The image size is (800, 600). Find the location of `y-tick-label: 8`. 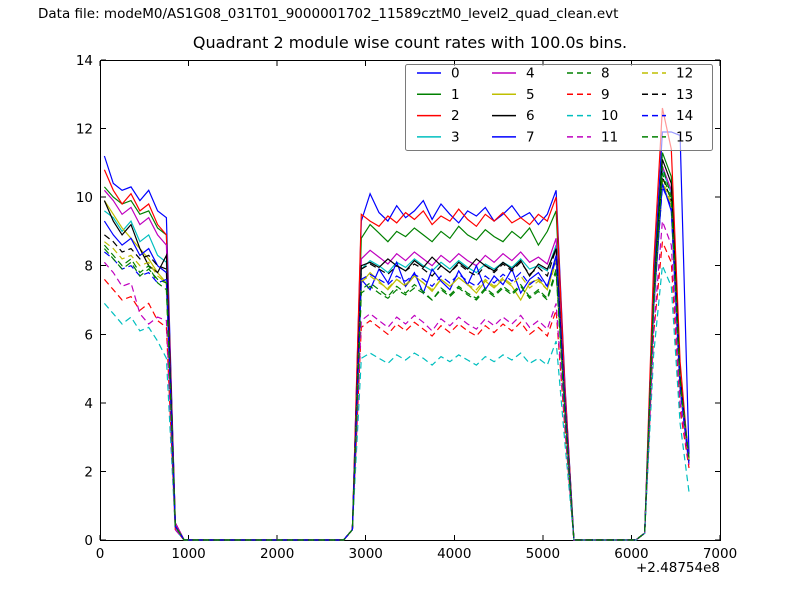

y-tick-label: 8 is located at coordinates (88, 267).